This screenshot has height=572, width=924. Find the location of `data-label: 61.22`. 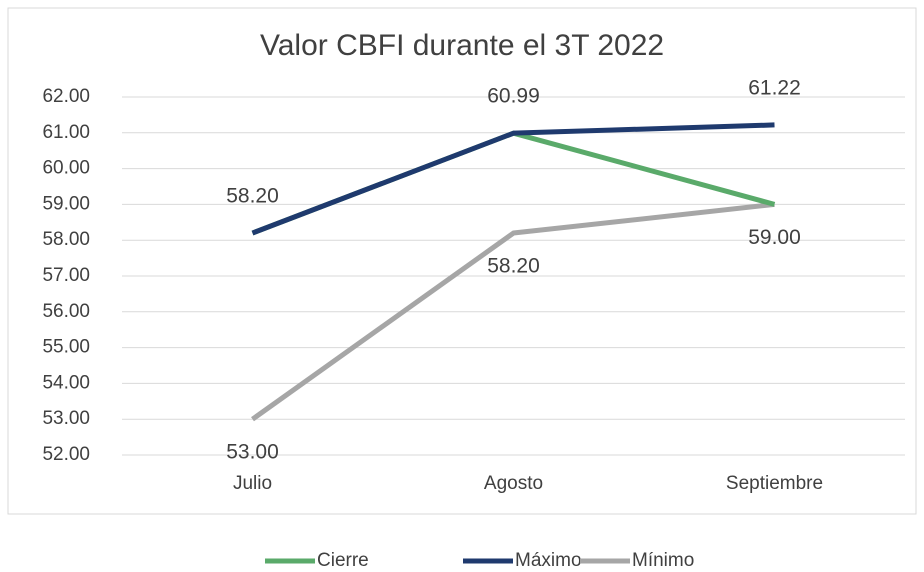

data-label: 61.22 is located at coordinates (774, 87).